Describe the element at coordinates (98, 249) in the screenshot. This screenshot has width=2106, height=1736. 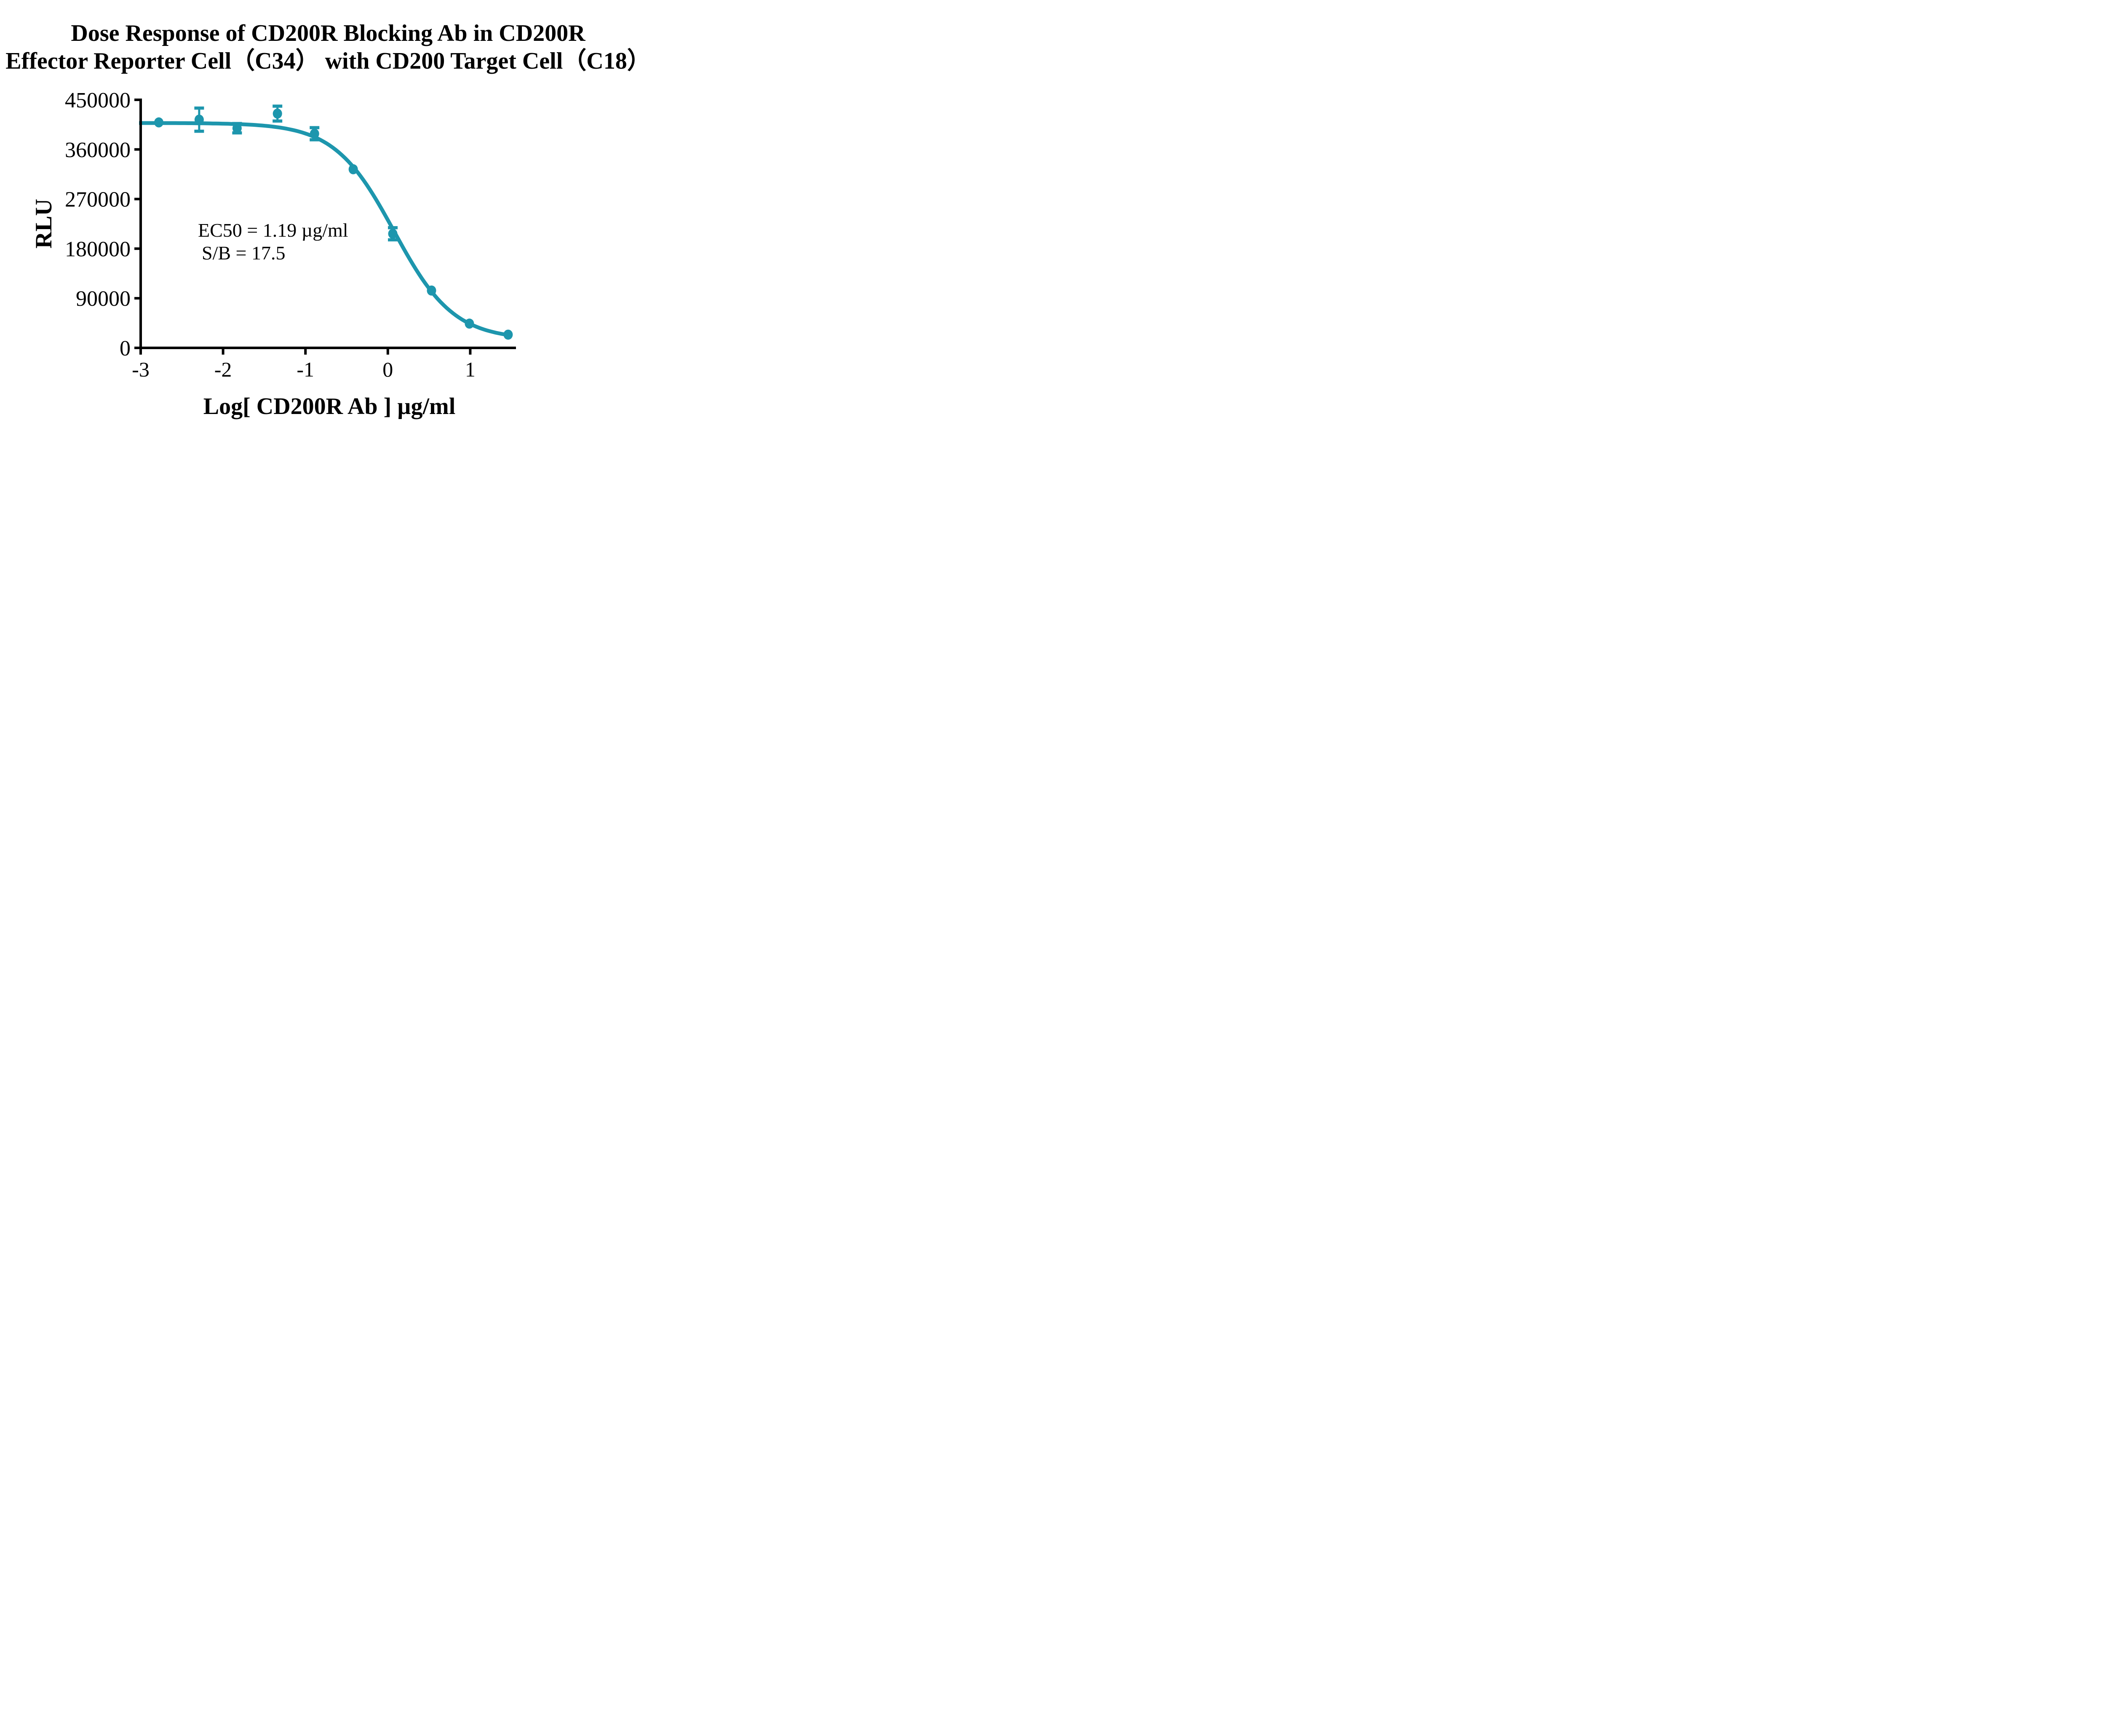
I see `y-tick-label: 180000` at that location.